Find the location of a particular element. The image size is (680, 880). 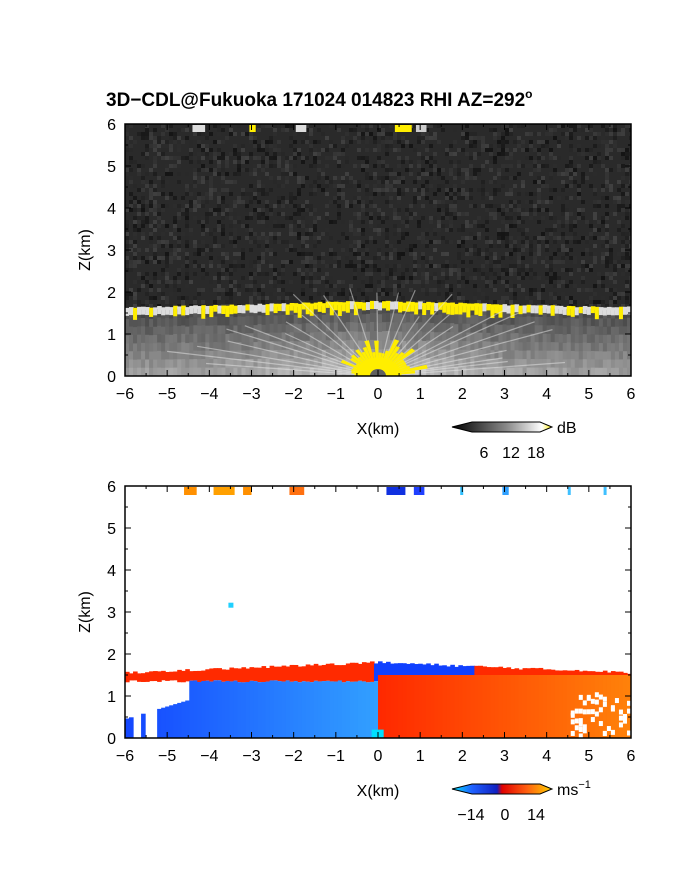

cloud-echo is located at coordinates (421, 128).